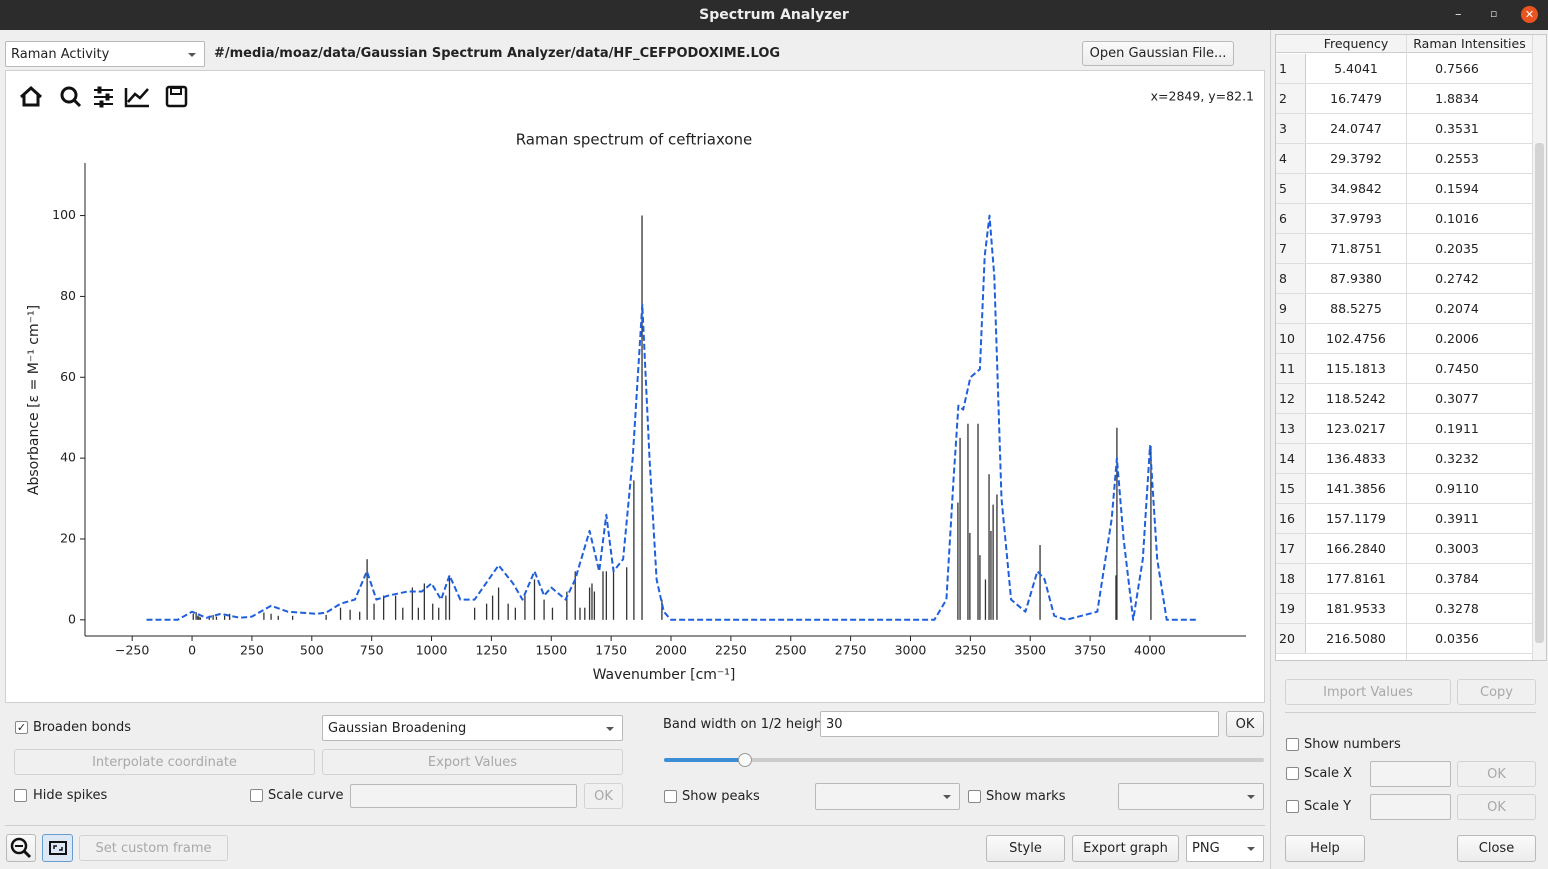  What do you see at coordinates (1457, 368) in the screenshot?
I see `cell: 0.7450` at bounding box center [1457, 368].